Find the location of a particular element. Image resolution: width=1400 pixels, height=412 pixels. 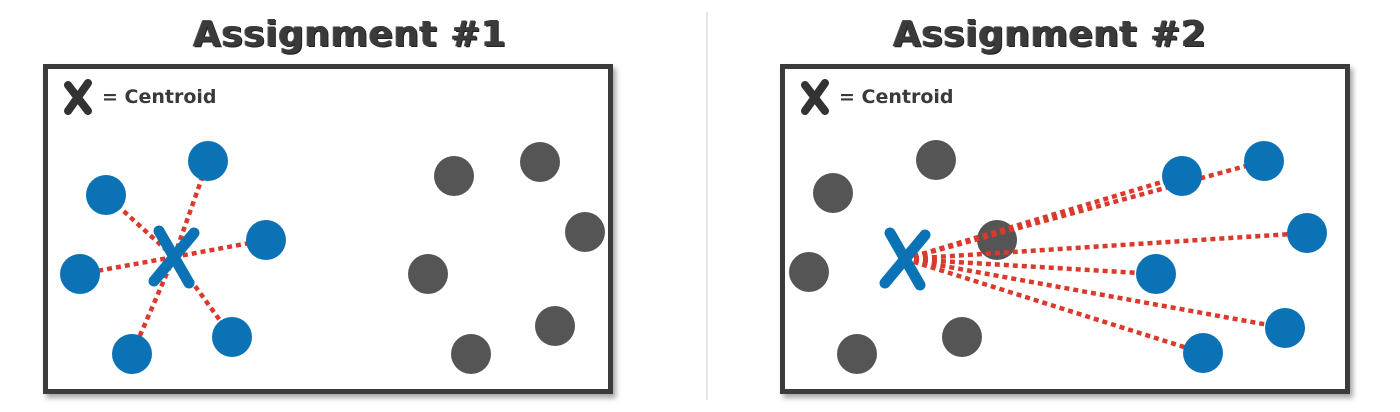

panel-divider is located at coordinates (707, 206).